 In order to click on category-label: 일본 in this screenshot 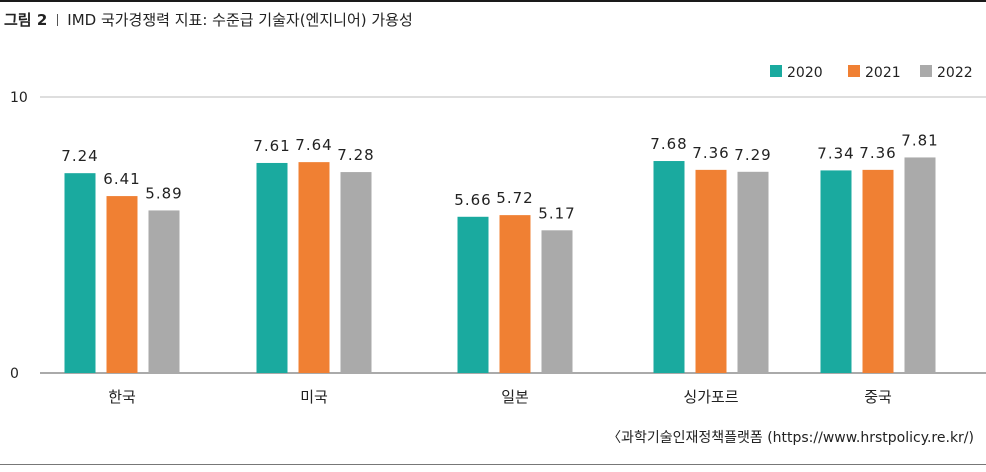, I will do `click(515, 397)`.